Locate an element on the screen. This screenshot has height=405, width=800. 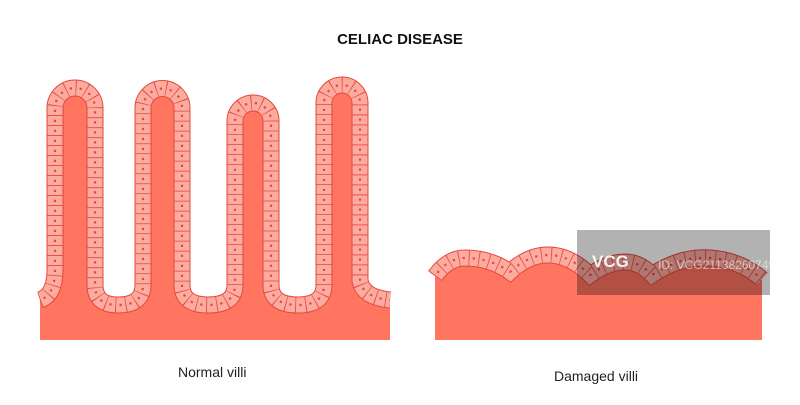
watermark-id: ID: VCG211382607491 is located at coordinates (720, 265).